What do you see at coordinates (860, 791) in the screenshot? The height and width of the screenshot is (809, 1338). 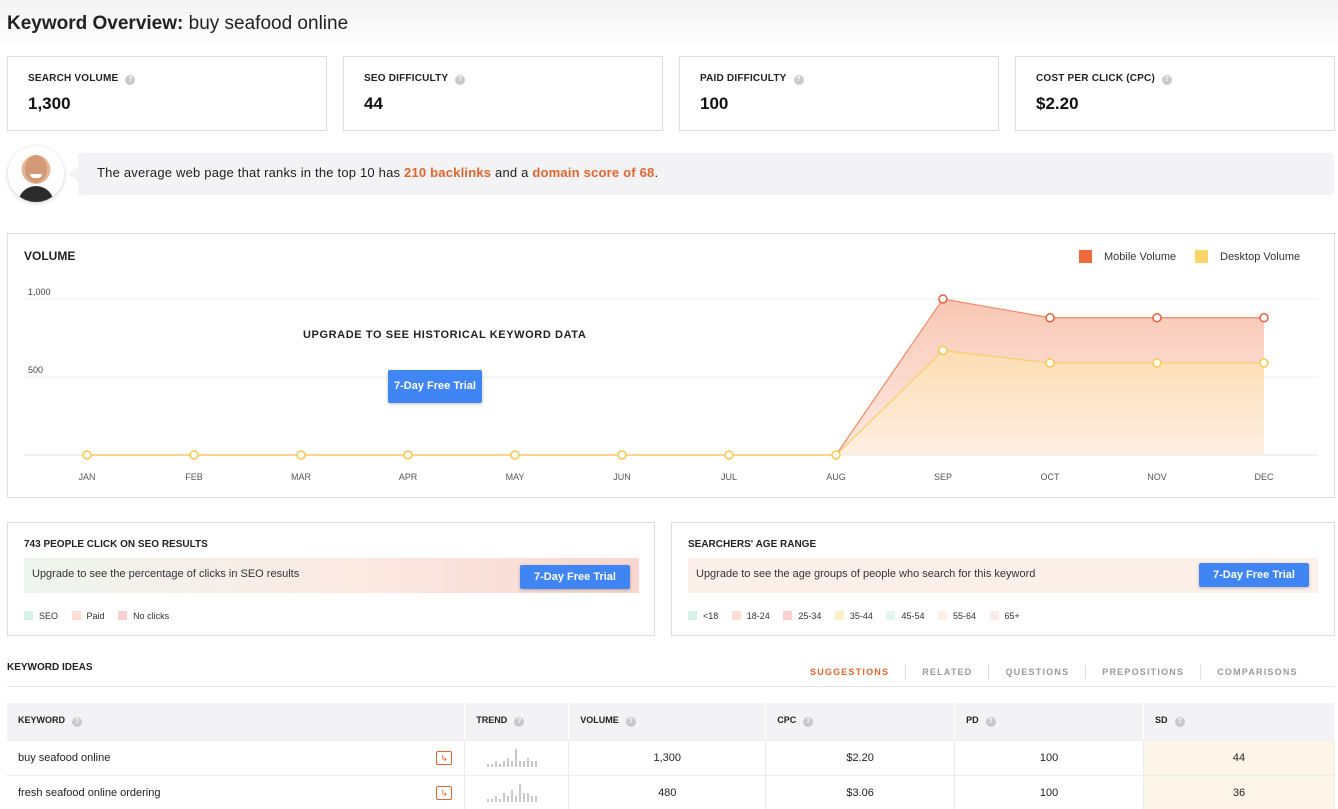 I see `cell-cpc: $3.06` at bounding box center [860, 791].